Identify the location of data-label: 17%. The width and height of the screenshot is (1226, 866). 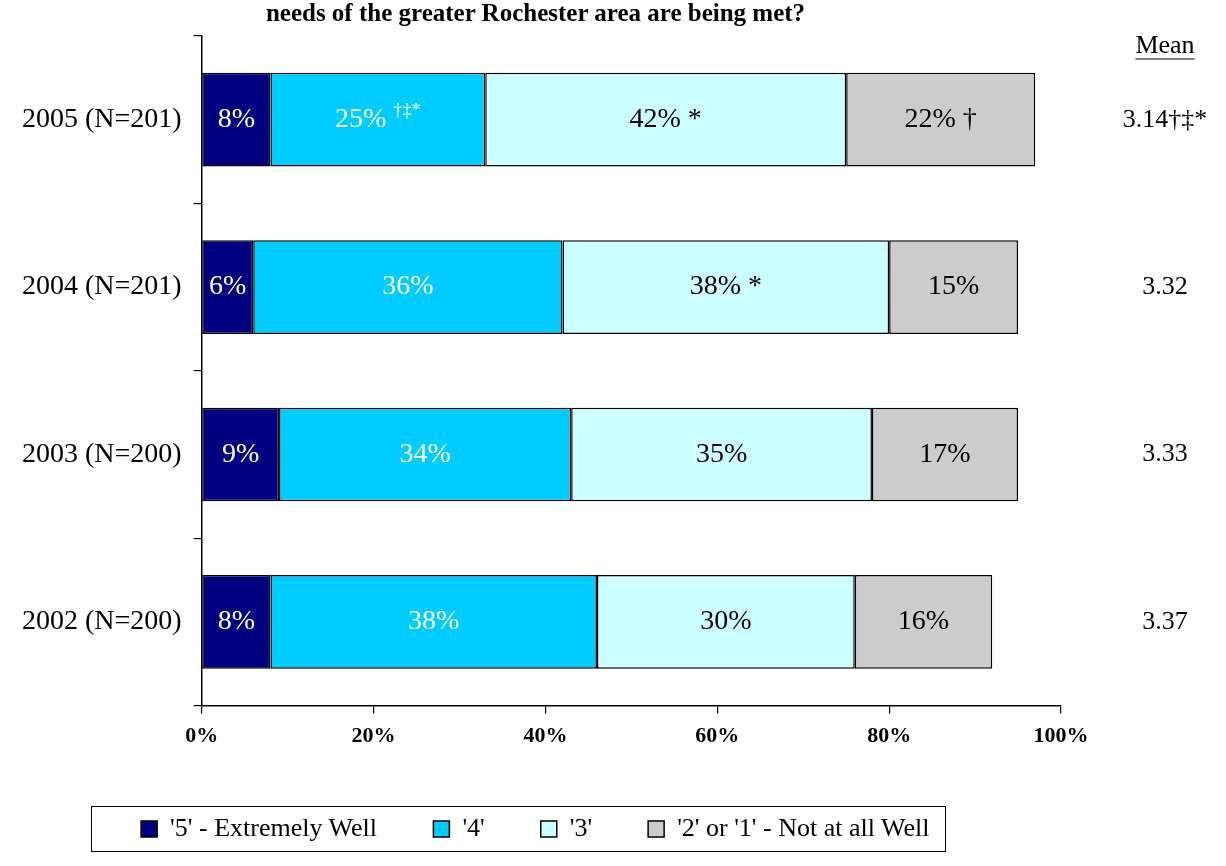
(945, 452).